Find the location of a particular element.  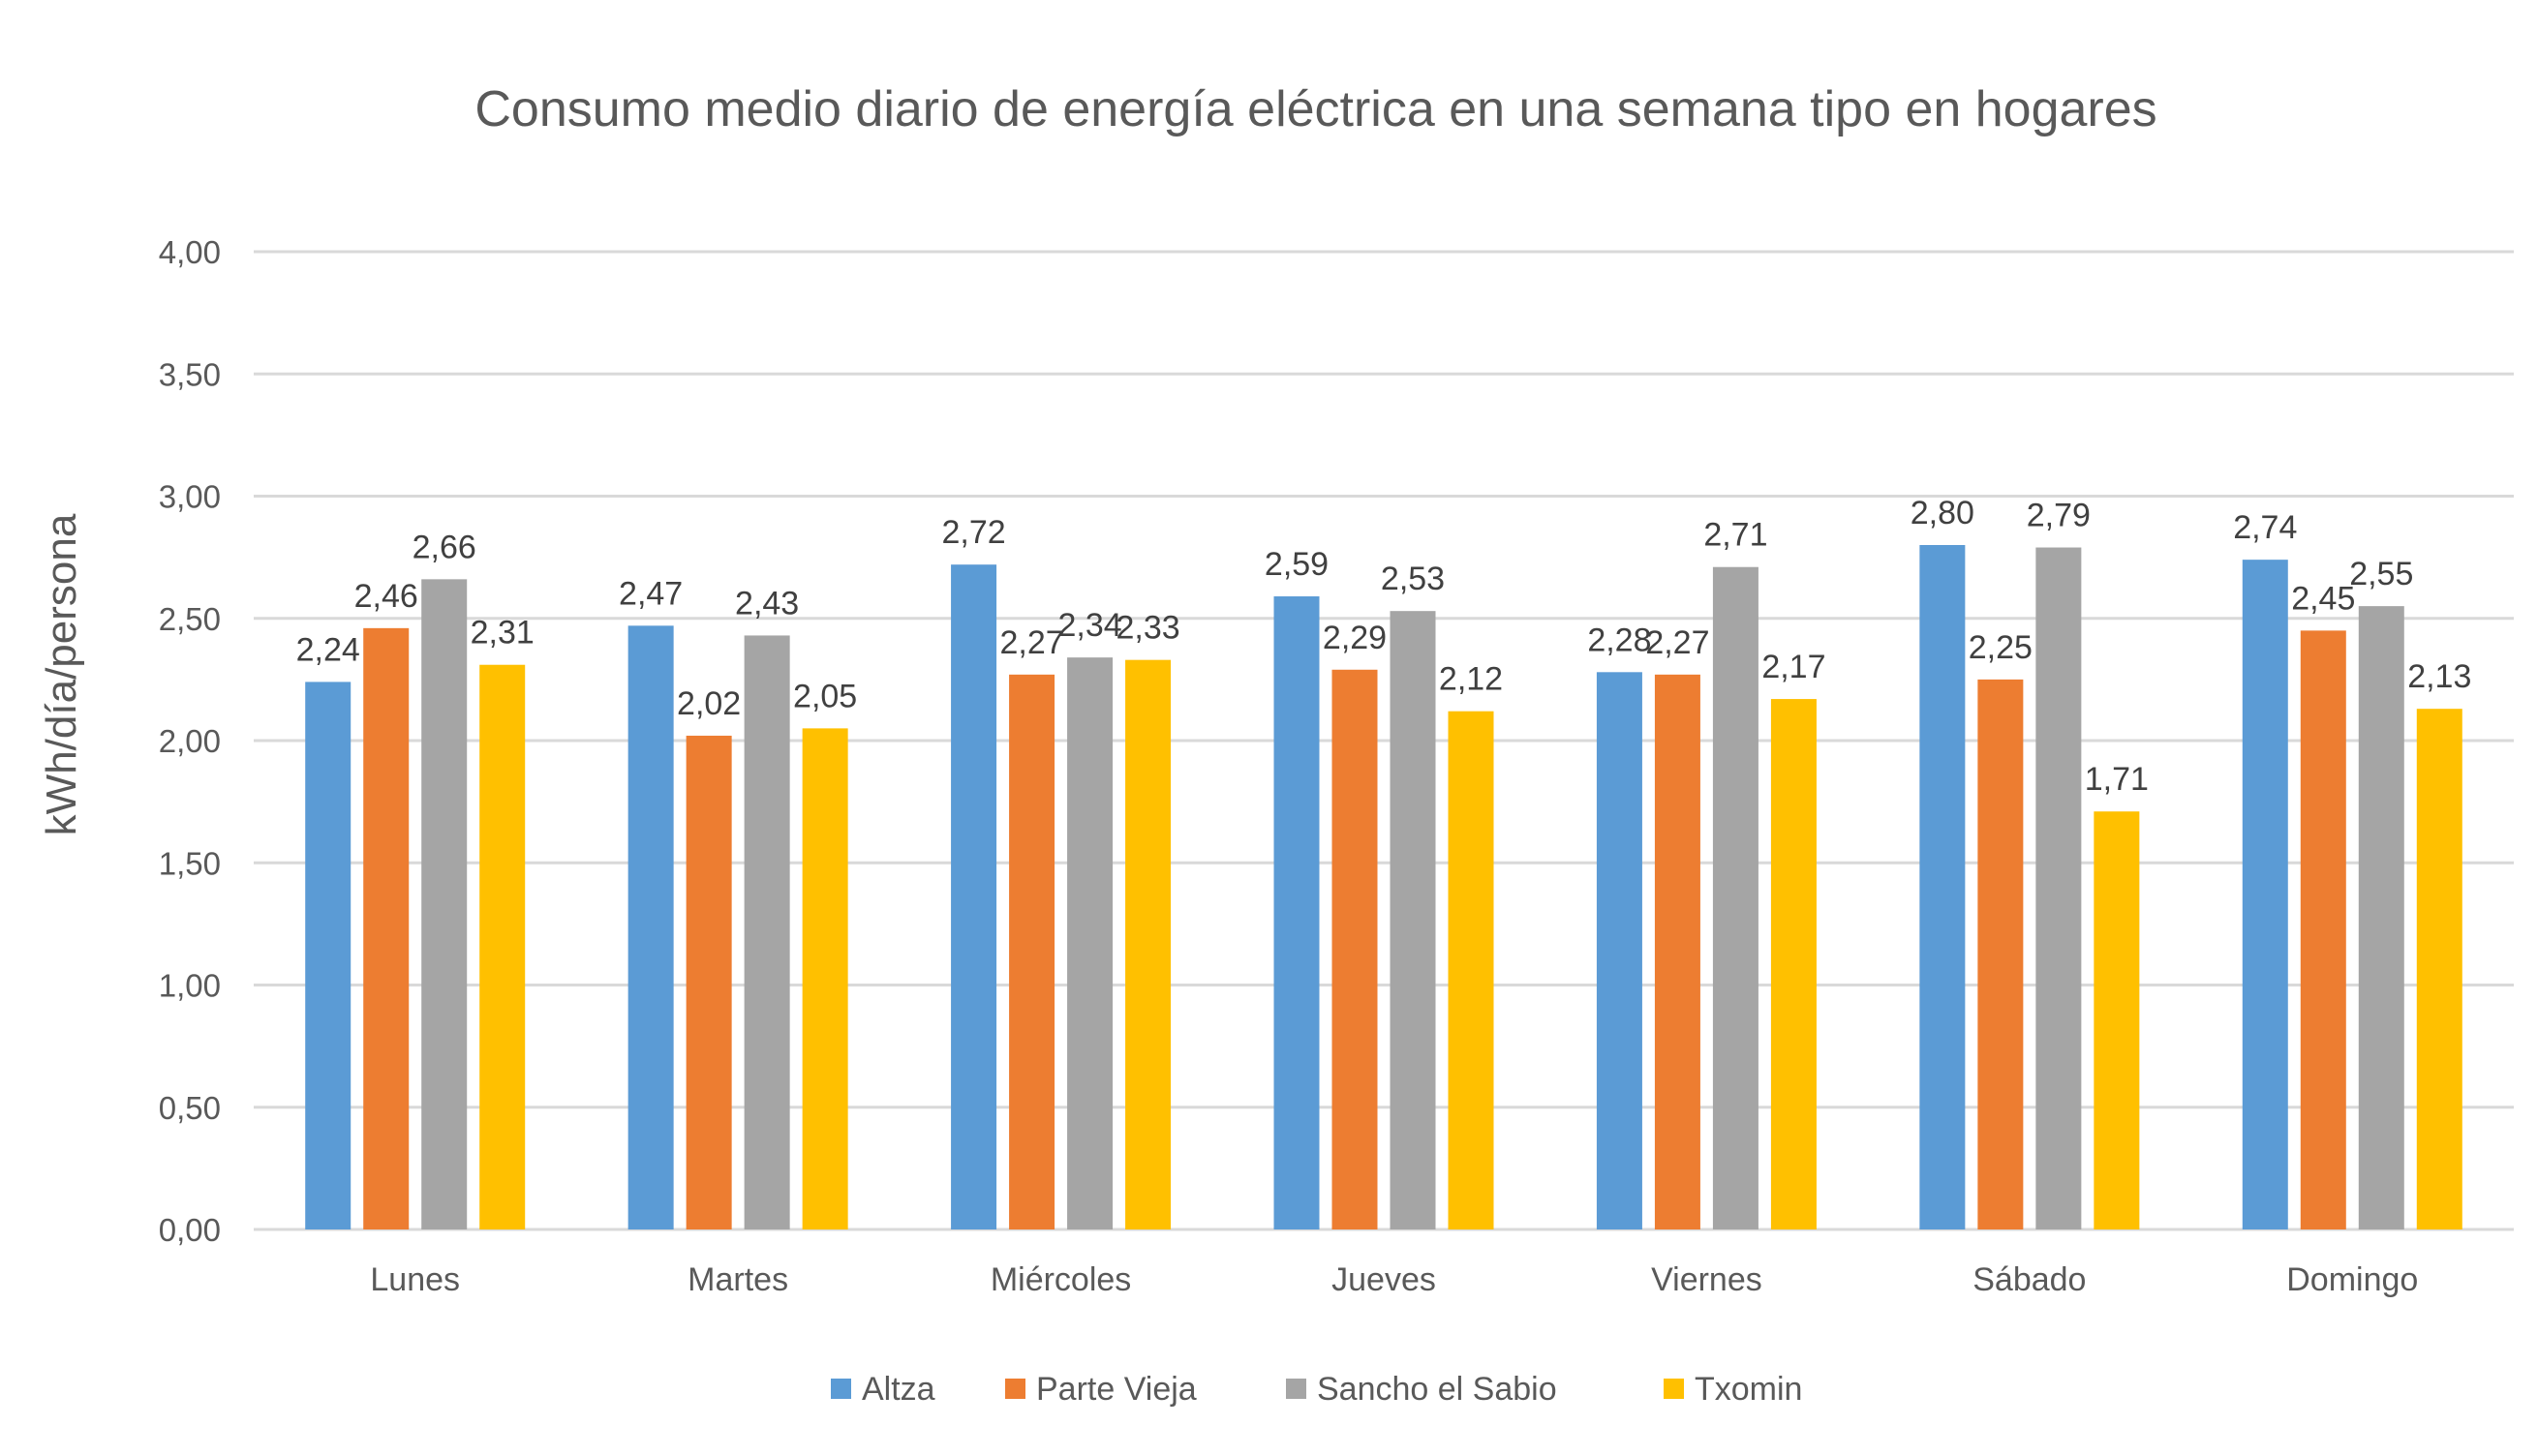

data-label: 2,34 is located at coordinates (1089, 626).